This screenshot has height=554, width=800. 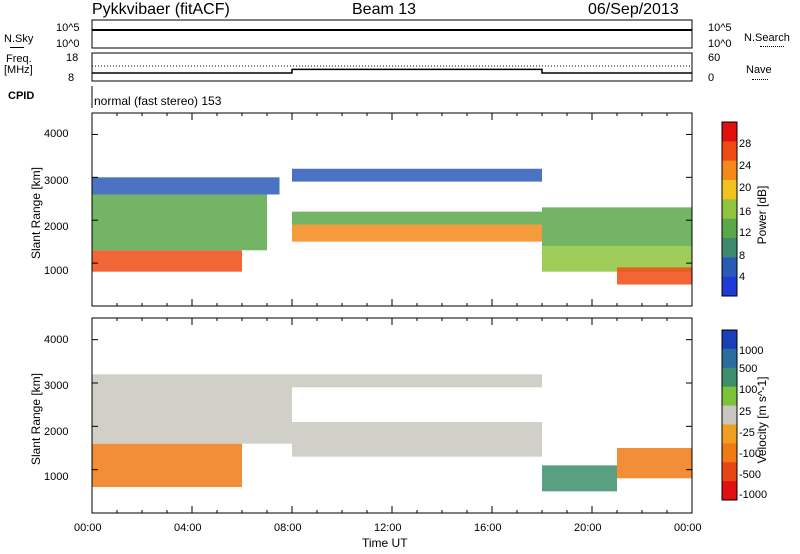 I want to click on power-cb-tick: 4, so click(x=742, y=277).